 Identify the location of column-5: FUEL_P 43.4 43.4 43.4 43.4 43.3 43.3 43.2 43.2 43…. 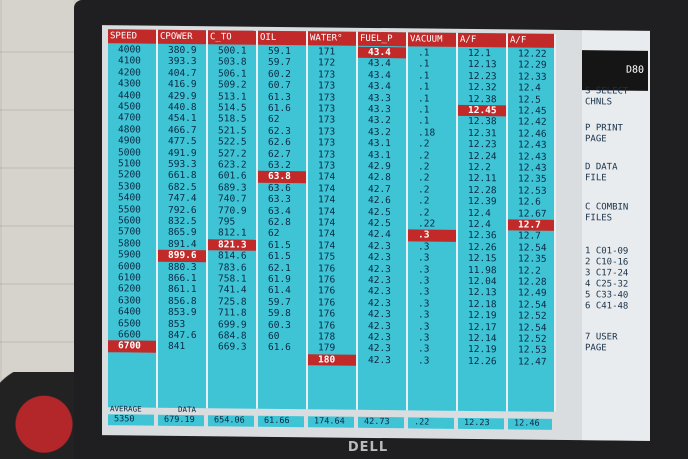
(383, 221).